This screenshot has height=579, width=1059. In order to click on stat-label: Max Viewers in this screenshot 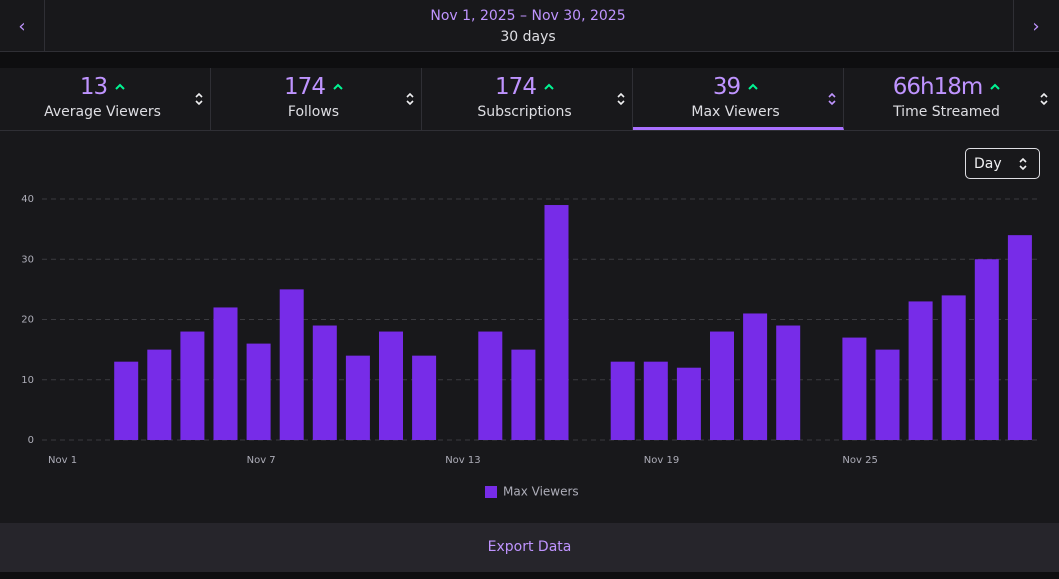, I will do `click(735, 112)`.